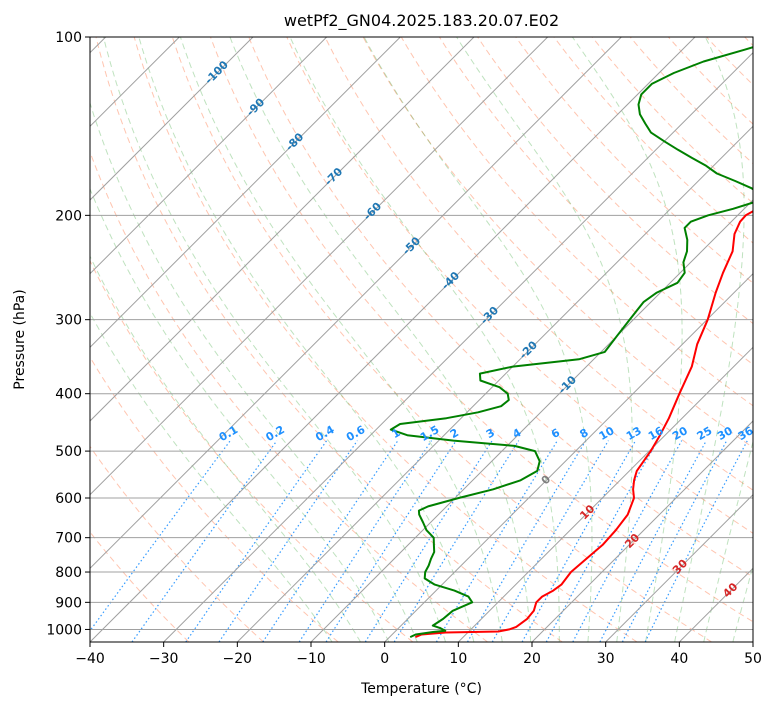 This screenshot has height=708, width=775. Describe the element at coordinates (634, 433) in the screenshot. I see `mixing-ratio-label: 13` at that location.